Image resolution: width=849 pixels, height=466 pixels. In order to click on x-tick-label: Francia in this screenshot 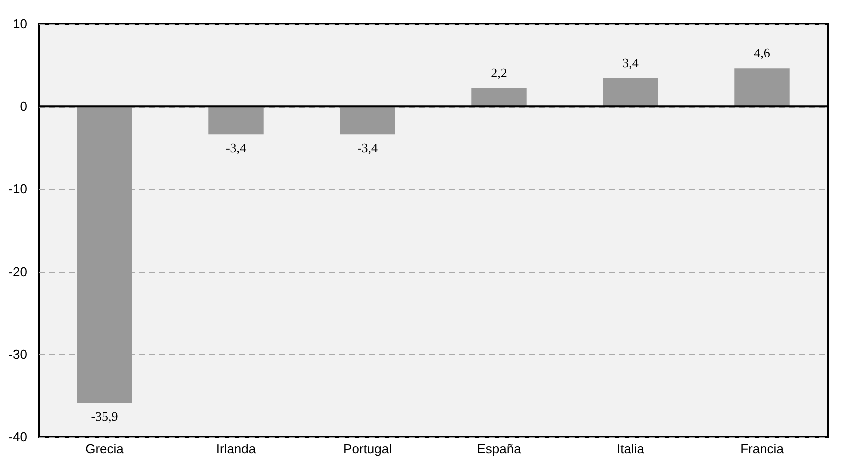, I will do `click(762, 449)`.